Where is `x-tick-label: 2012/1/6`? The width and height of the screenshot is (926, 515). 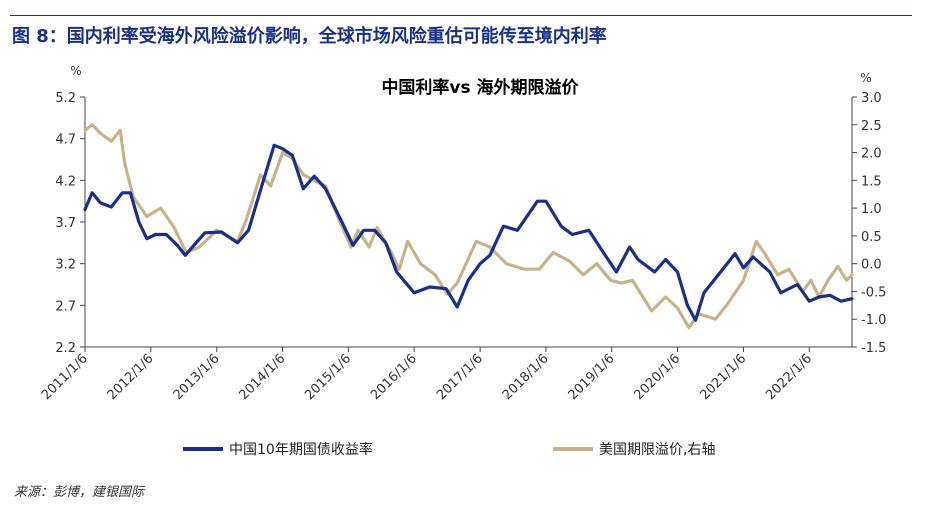 x-tick-label: 2012/1/6 is located at coordinates (131, 377).